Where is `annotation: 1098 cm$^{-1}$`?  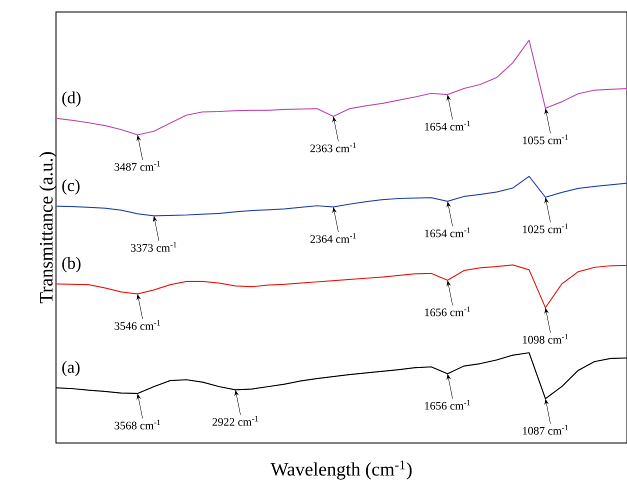 annotation: 1098 cm$^{-1}$ is located at coordinates (545, 339).